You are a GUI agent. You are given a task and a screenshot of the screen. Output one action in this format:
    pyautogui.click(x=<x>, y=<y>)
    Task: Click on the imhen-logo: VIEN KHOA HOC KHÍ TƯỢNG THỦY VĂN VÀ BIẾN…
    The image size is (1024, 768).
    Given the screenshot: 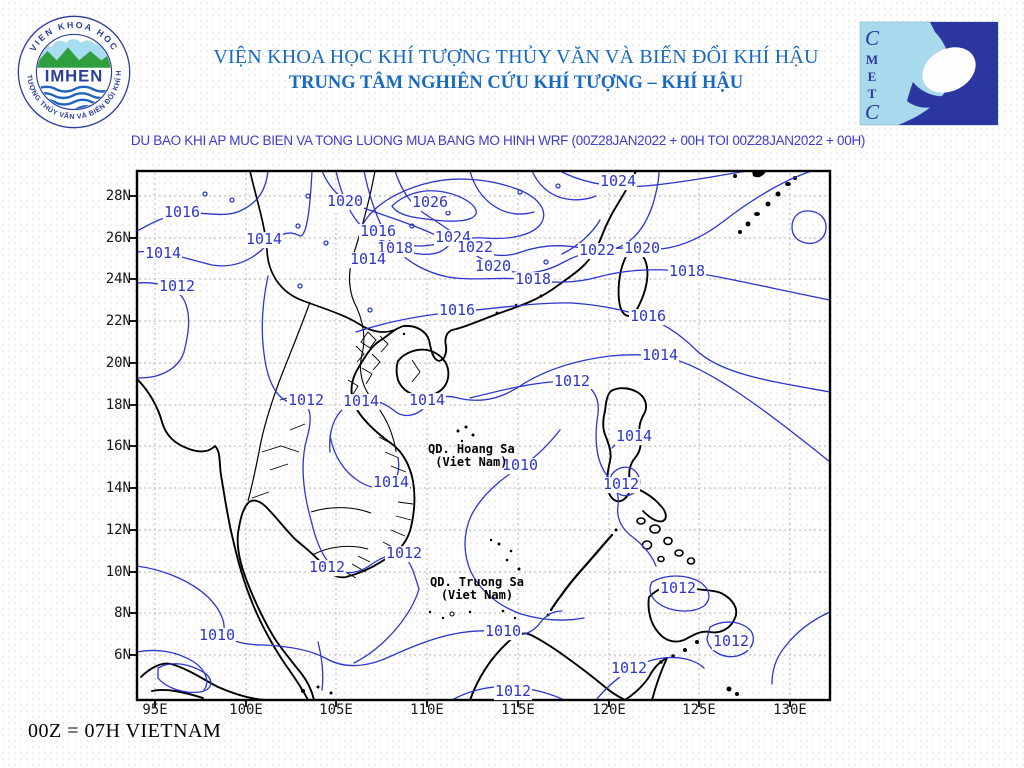 What is the action you would take?
    pyautogui.click(x=72, y=68)
    